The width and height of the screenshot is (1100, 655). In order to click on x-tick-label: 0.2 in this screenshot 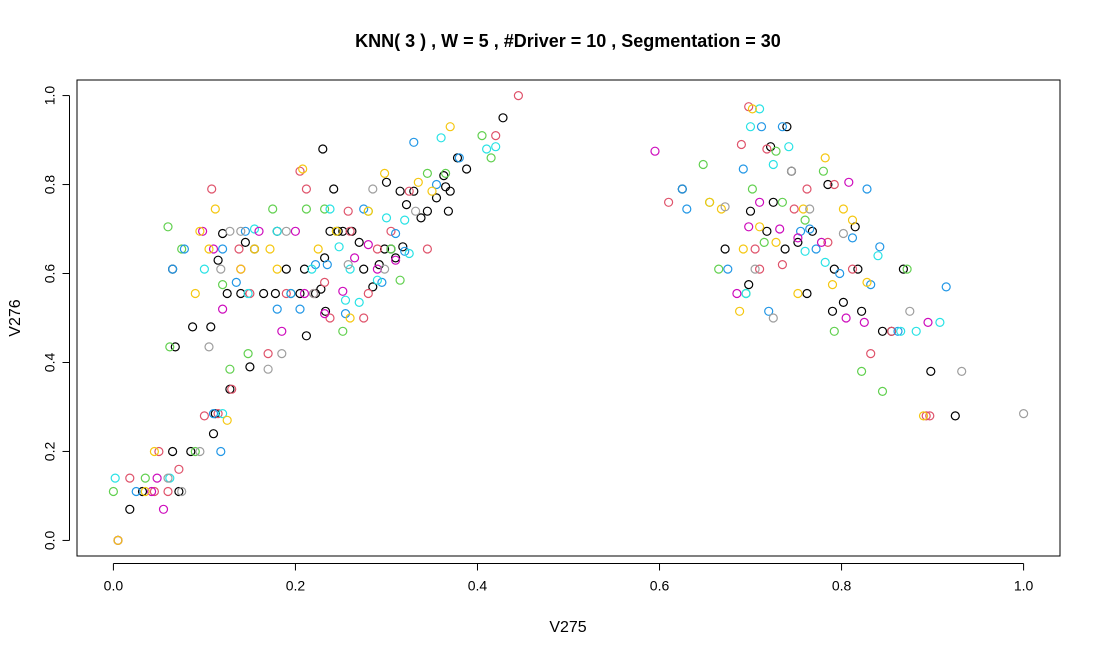, I will do `click(296, 586)`.